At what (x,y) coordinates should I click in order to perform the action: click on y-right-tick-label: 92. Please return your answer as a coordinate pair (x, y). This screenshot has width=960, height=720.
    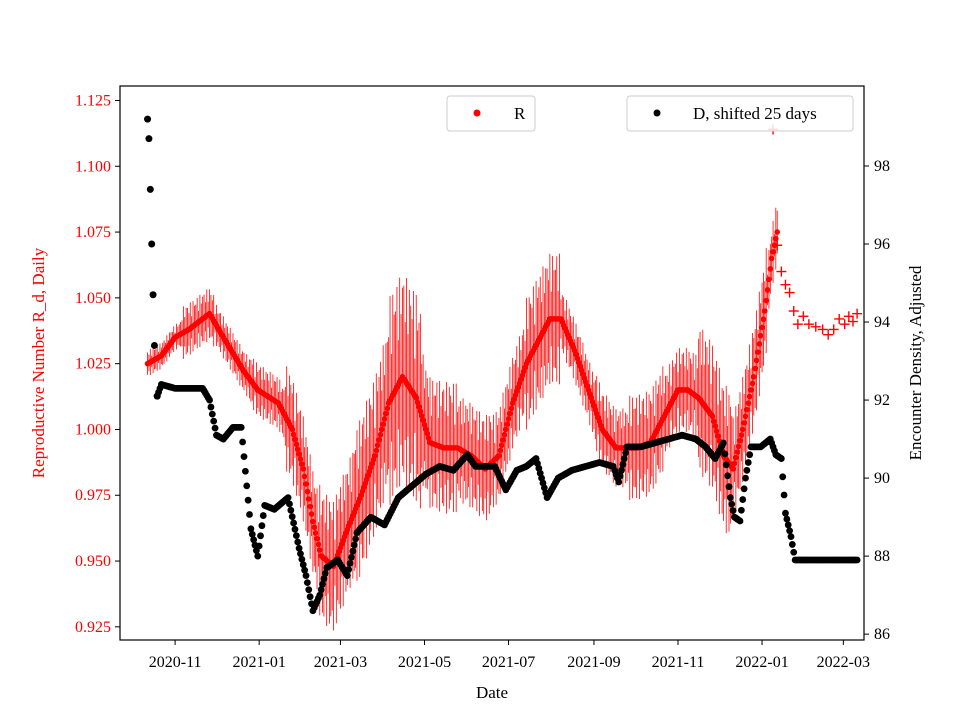
    Looking at the image, I should click on (882, 400).